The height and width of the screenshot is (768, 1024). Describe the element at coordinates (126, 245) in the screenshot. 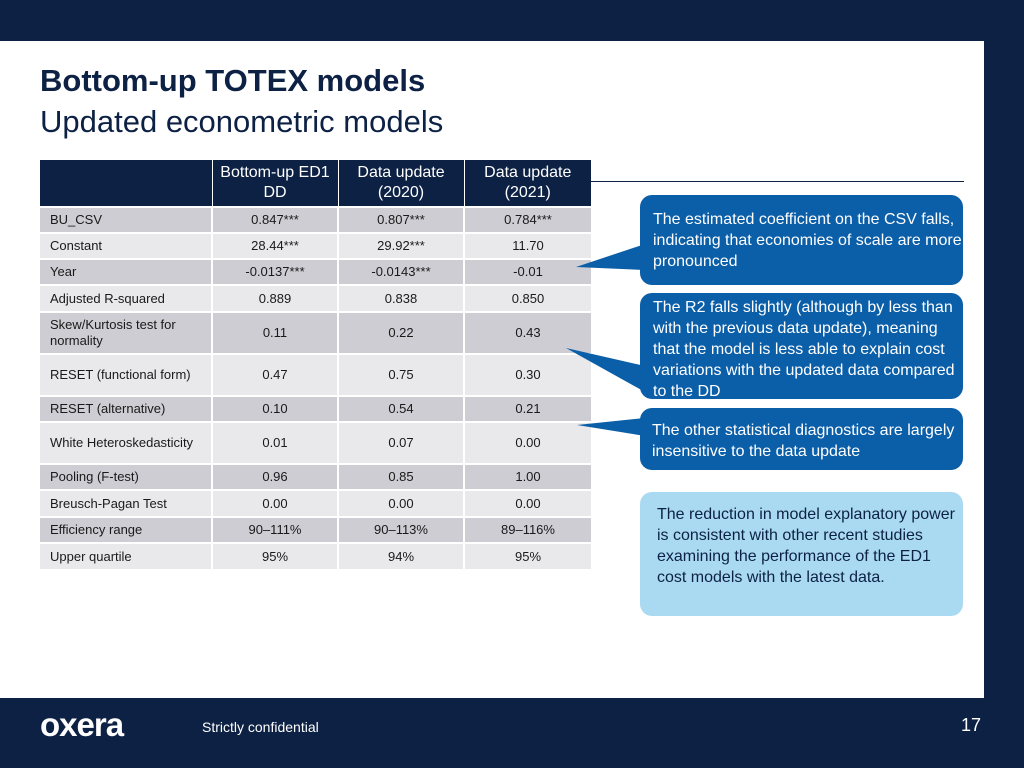

I see `row-label: Constant` at that location.